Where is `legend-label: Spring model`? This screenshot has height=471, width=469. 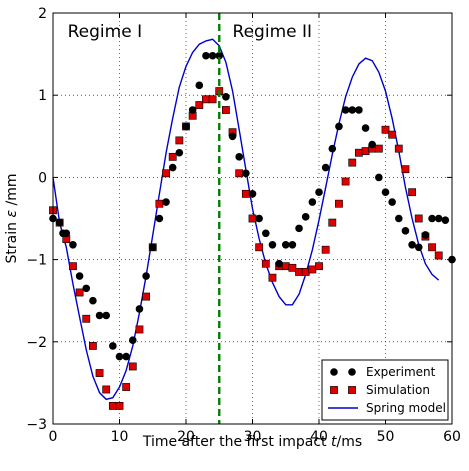
legend-label: Spring model is located at coordinates (406, 408).